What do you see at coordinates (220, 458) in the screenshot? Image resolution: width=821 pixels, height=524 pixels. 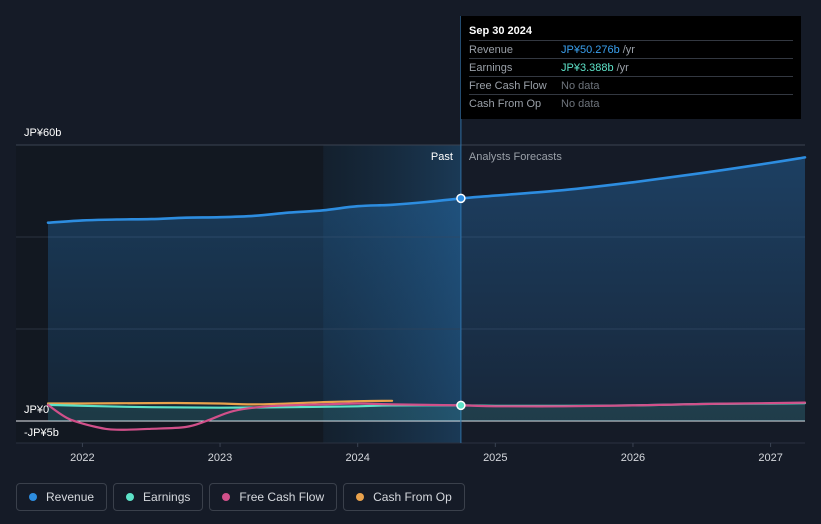 I see `x-tick-label: 2023` at bounding box center [220, 458].